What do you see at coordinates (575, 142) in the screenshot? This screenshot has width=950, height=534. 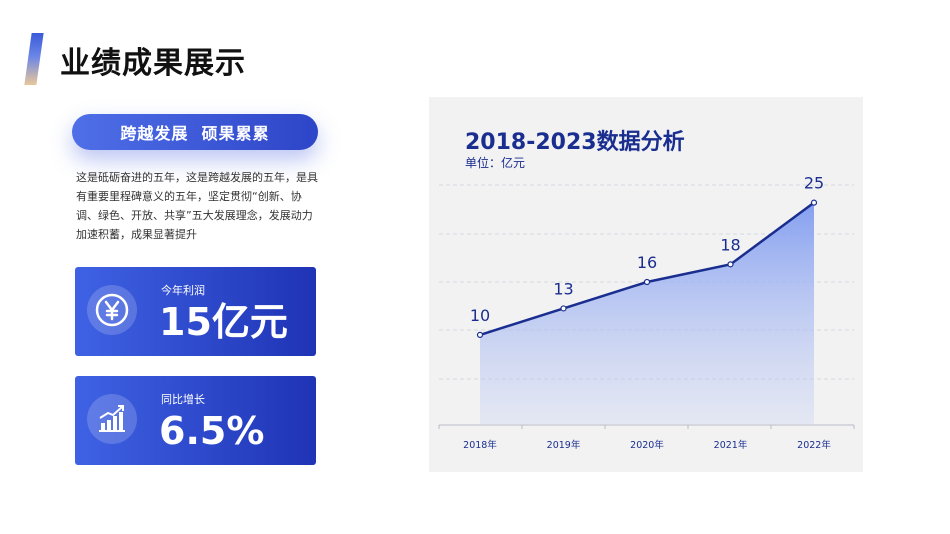 I see `chart-title: 2018-2023数据分析` at bounding box center [575, 142].